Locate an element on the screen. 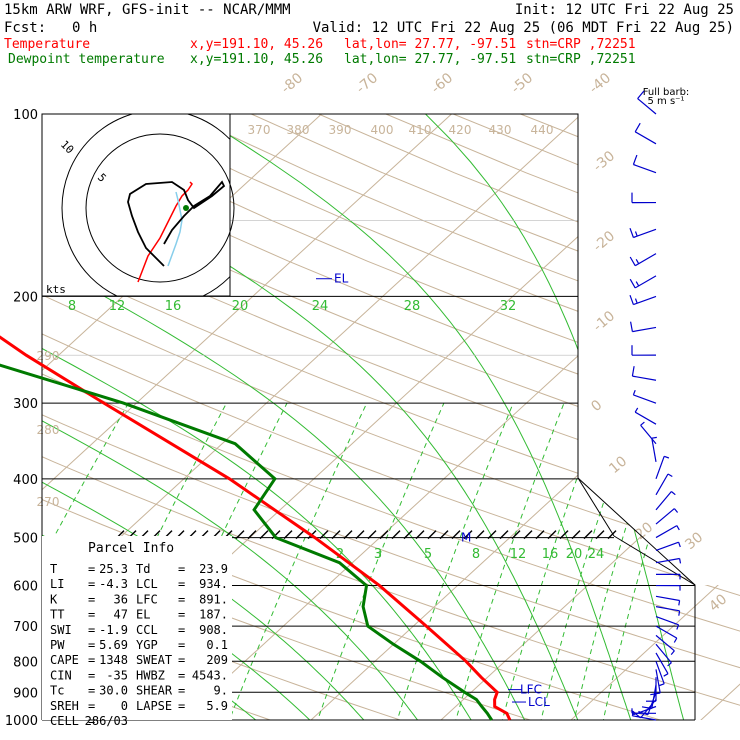 The height and width of the screenshot is (740, 740). parcel-k1: K is located at coordinates (54, 599).